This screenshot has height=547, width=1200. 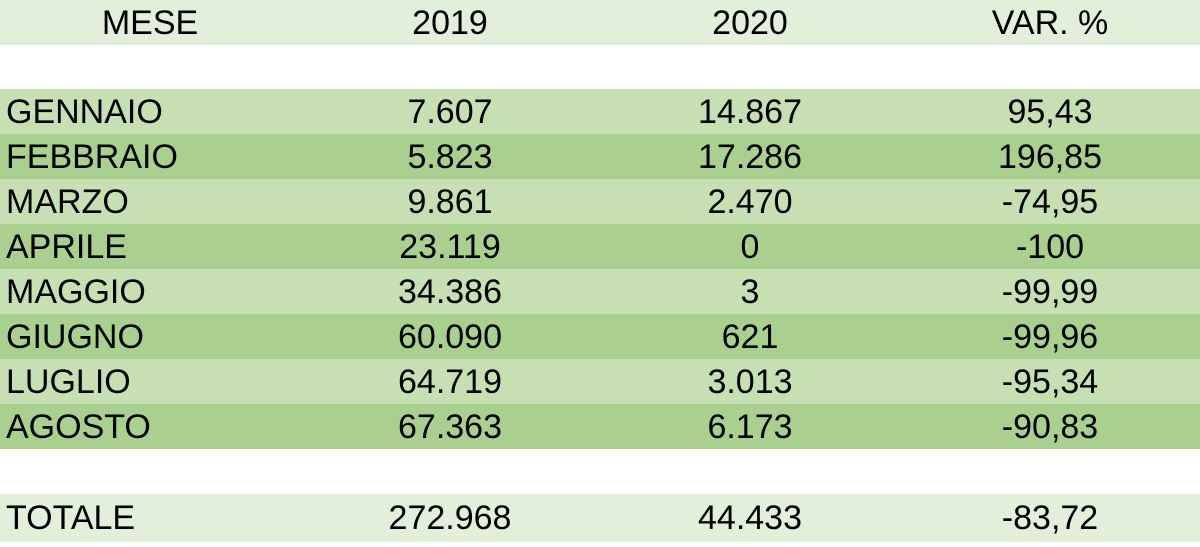 I want to click on cell-2019: 67.363, so click(x=450, y=426).